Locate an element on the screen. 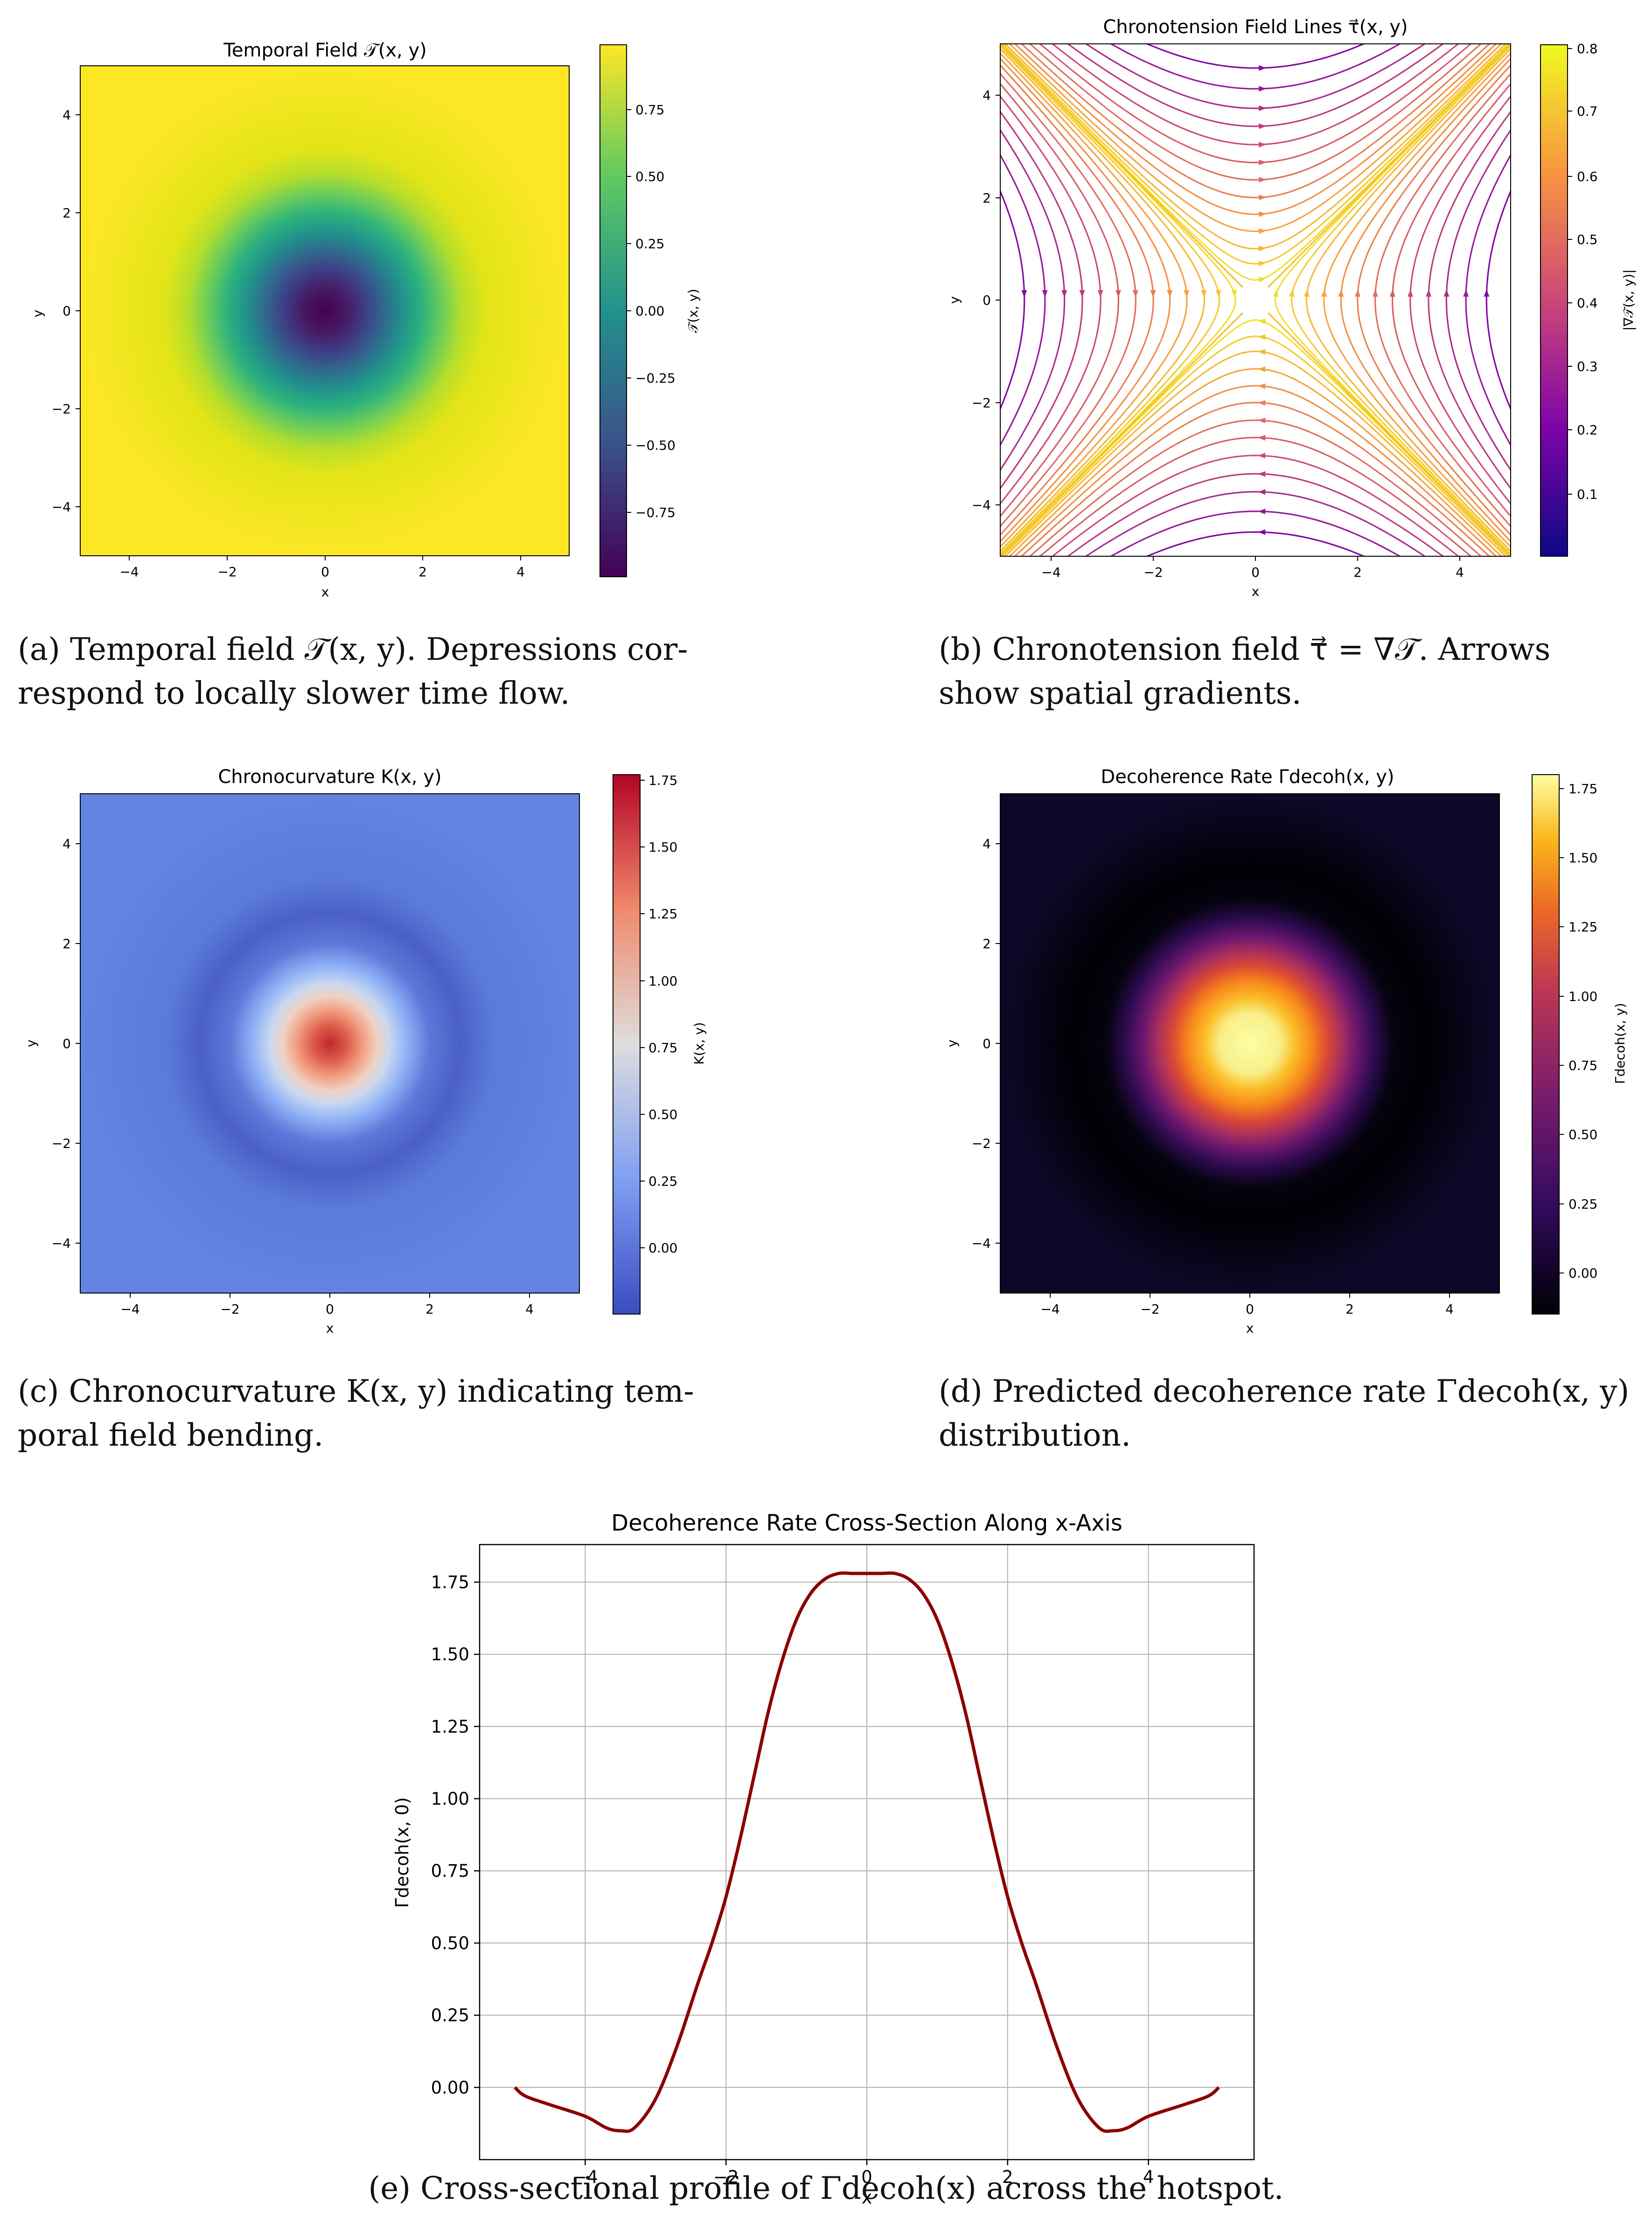 The height and width of the screenshot is (2217, 1652). xlabel-b: x is located at coordinates (1256, 591).